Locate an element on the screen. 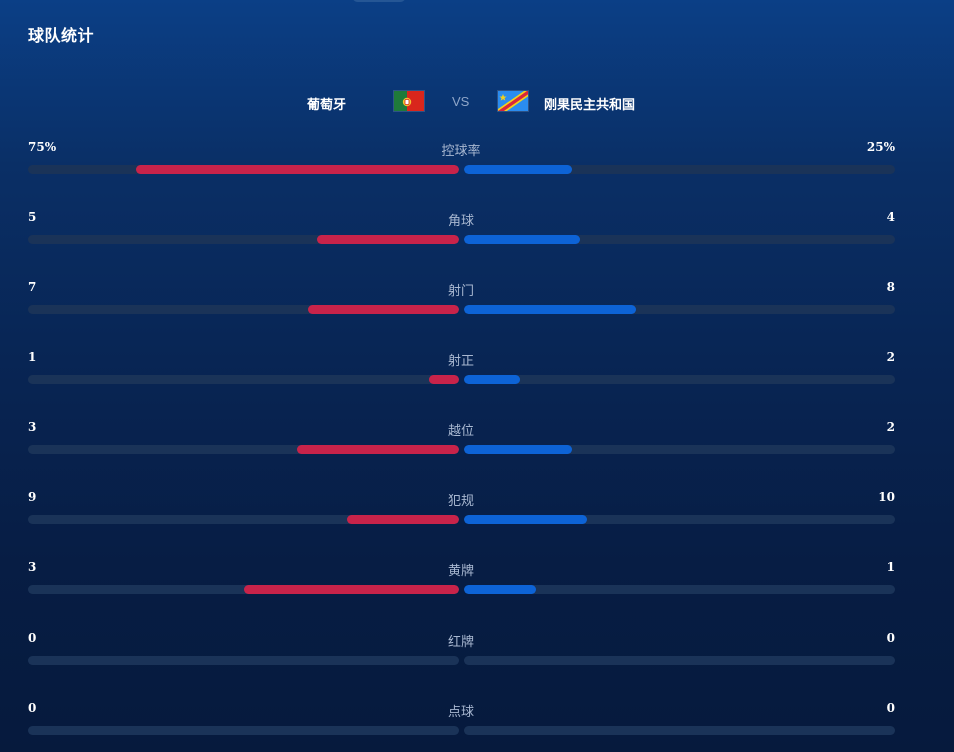 The height and width of the screenshot is (752, 954). stat-row-corners: 5 角球 4 is located at coordinates (461, 230).